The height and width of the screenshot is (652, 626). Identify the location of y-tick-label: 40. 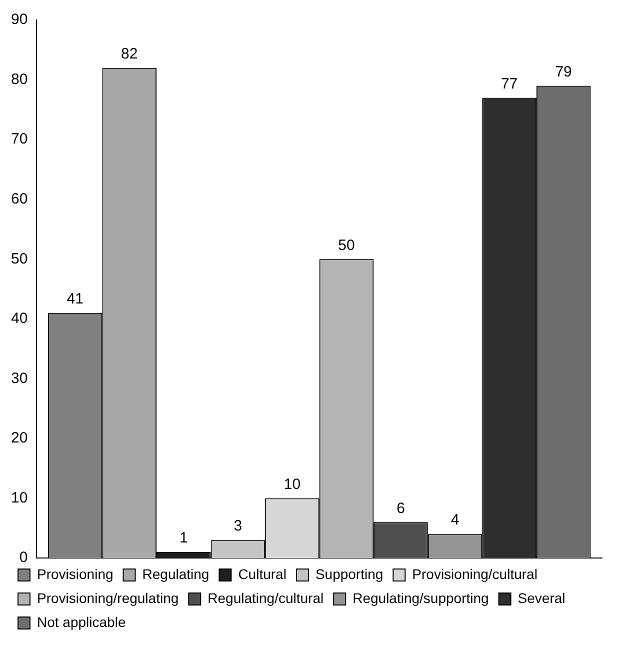
(19, 319).